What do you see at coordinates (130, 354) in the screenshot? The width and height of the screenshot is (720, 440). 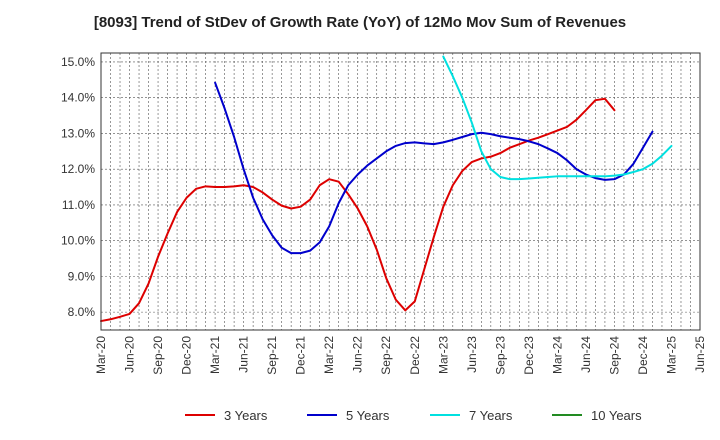 I see `x-tick-label: Jun-20` at bounding box center [130, 354].